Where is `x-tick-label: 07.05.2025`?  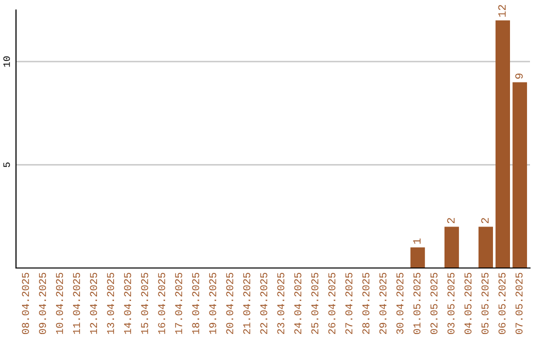 x-tick-label: 07.05.2025 is located at coordinates (519, 303).